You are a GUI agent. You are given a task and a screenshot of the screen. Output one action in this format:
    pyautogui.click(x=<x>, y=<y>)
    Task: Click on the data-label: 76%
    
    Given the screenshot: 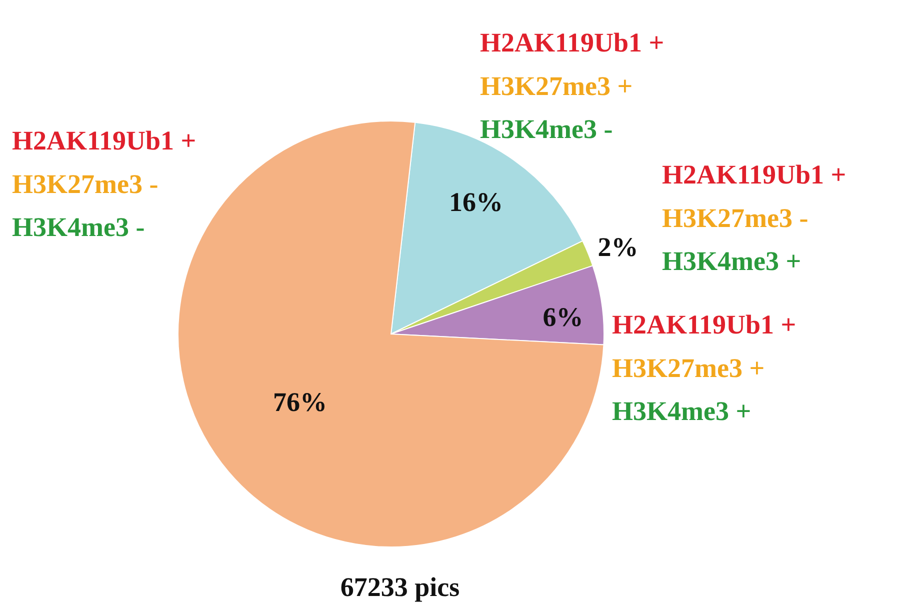 What is the action you would take?
    pyautogui.click(x=300, y=402)
    